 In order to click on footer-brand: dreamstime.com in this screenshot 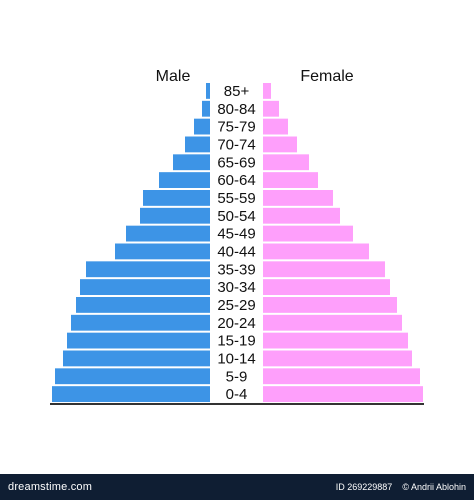, I will do `click(50, 487)`.